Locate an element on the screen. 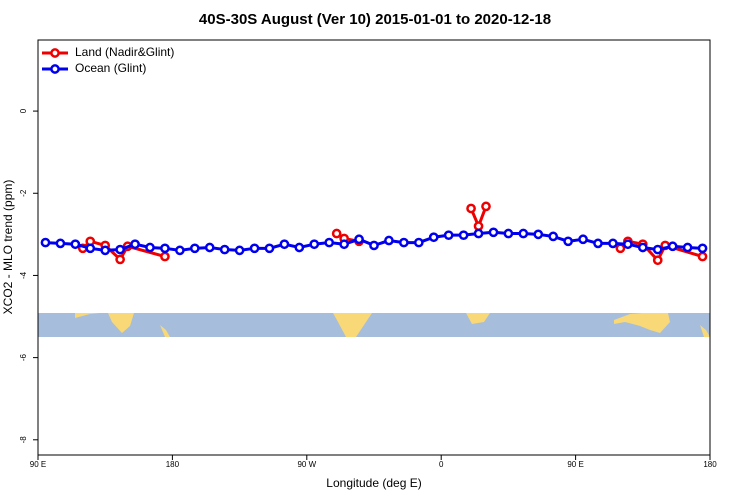  map-strip is located at coordinates (374, 325).